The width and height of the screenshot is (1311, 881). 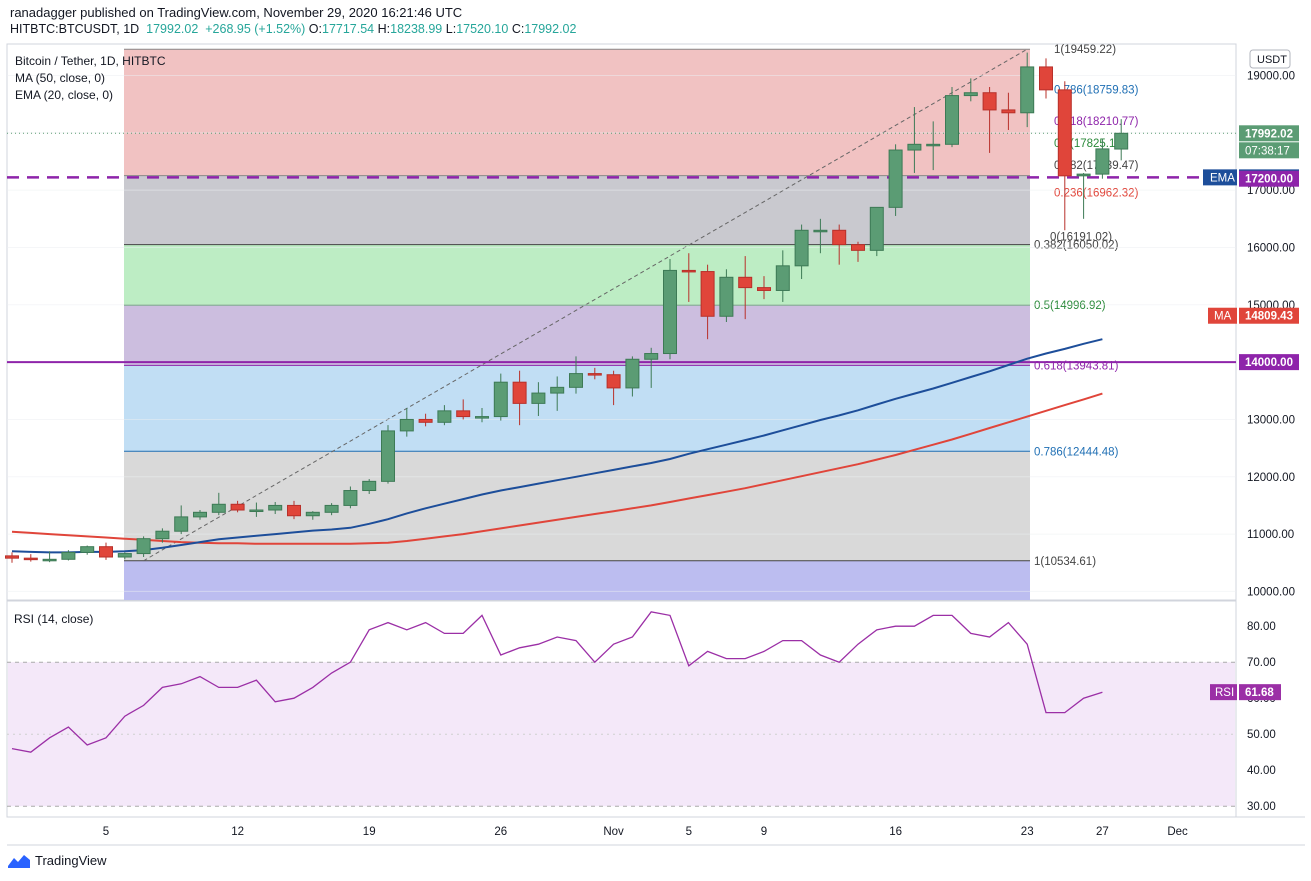 What do you see at coordinates (1271, 592) in the screenshot?
I see `price-tick-10000: 10000.00` at bounding box center [1271, 592].